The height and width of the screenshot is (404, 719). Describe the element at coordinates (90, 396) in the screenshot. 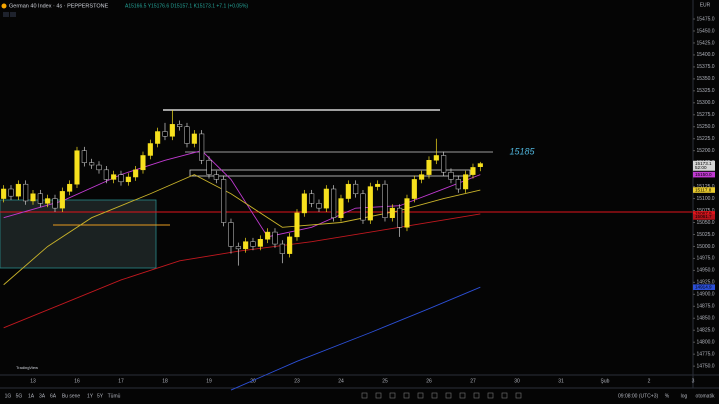

I see `range-button: 1Y` at that location.